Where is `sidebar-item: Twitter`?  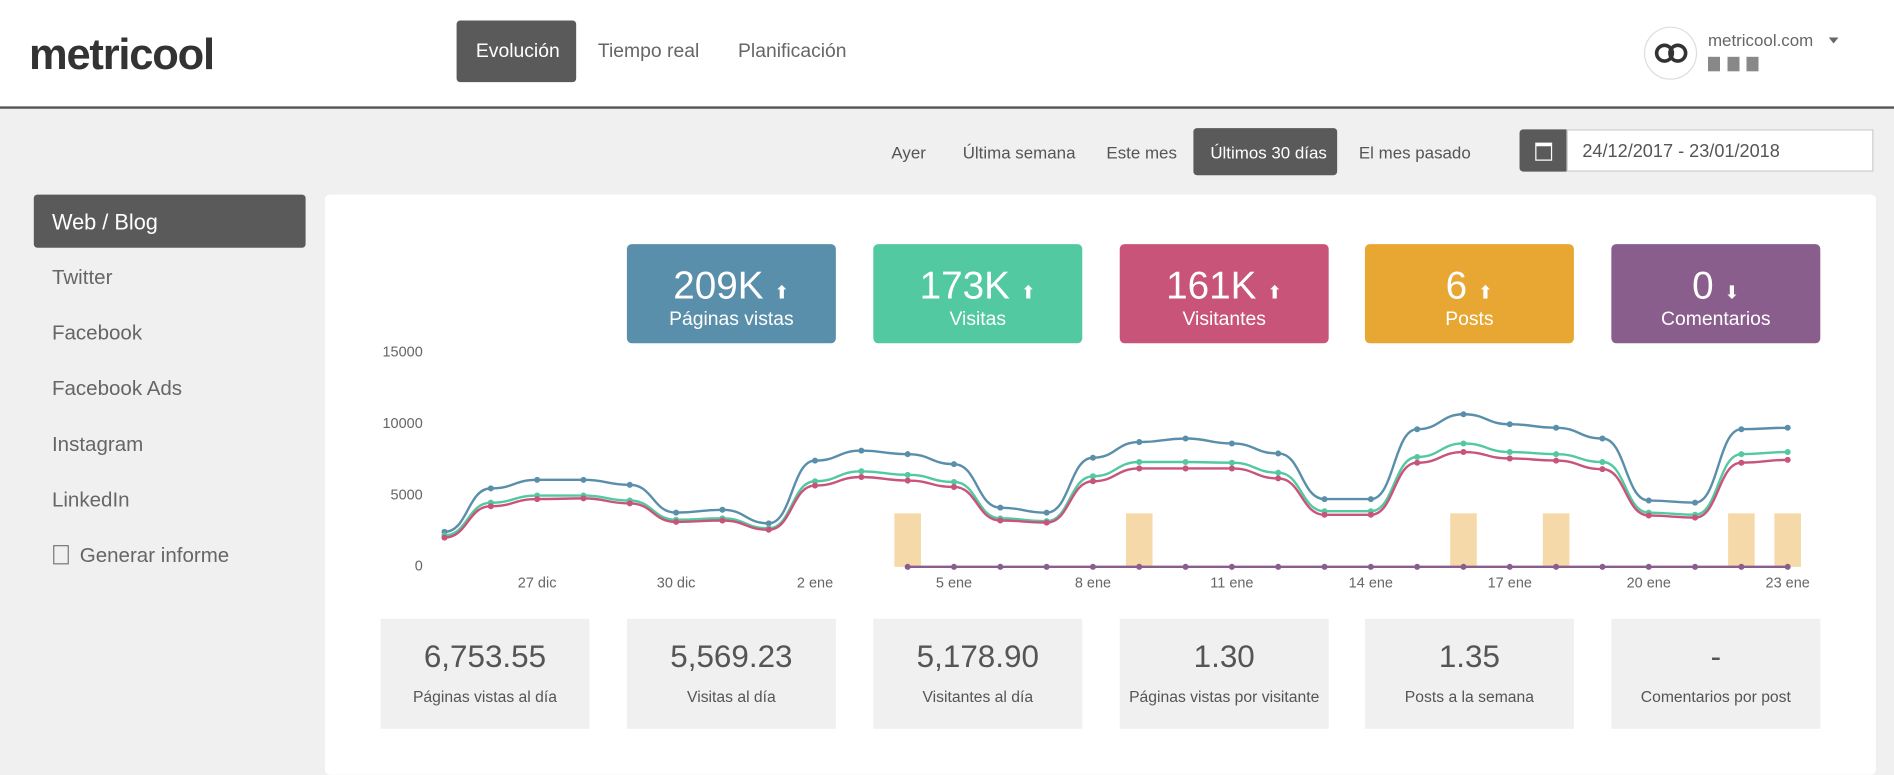 sidebar-item: Twitter is located at coordinates (82, 277).